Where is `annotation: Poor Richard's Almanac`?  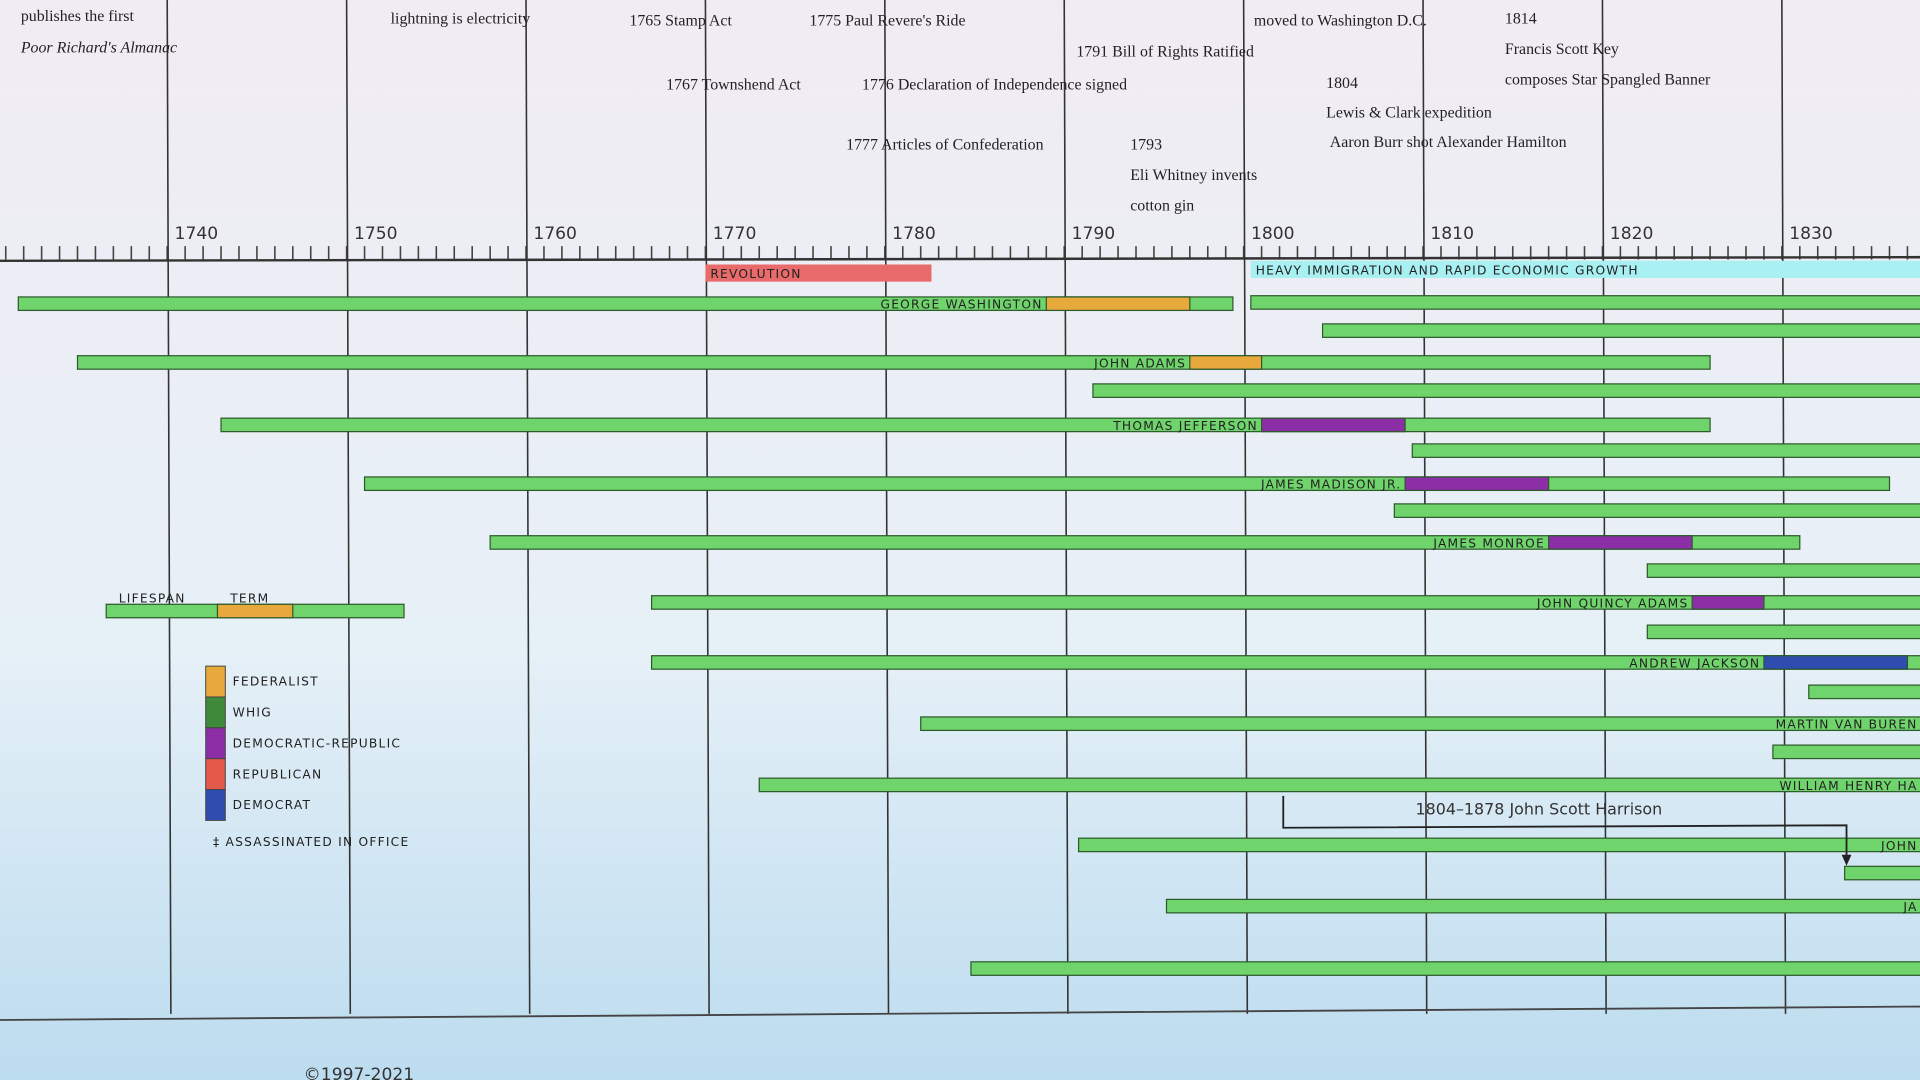 annotation: Poor Richard's Almanac is located at coordinates (98, 48).